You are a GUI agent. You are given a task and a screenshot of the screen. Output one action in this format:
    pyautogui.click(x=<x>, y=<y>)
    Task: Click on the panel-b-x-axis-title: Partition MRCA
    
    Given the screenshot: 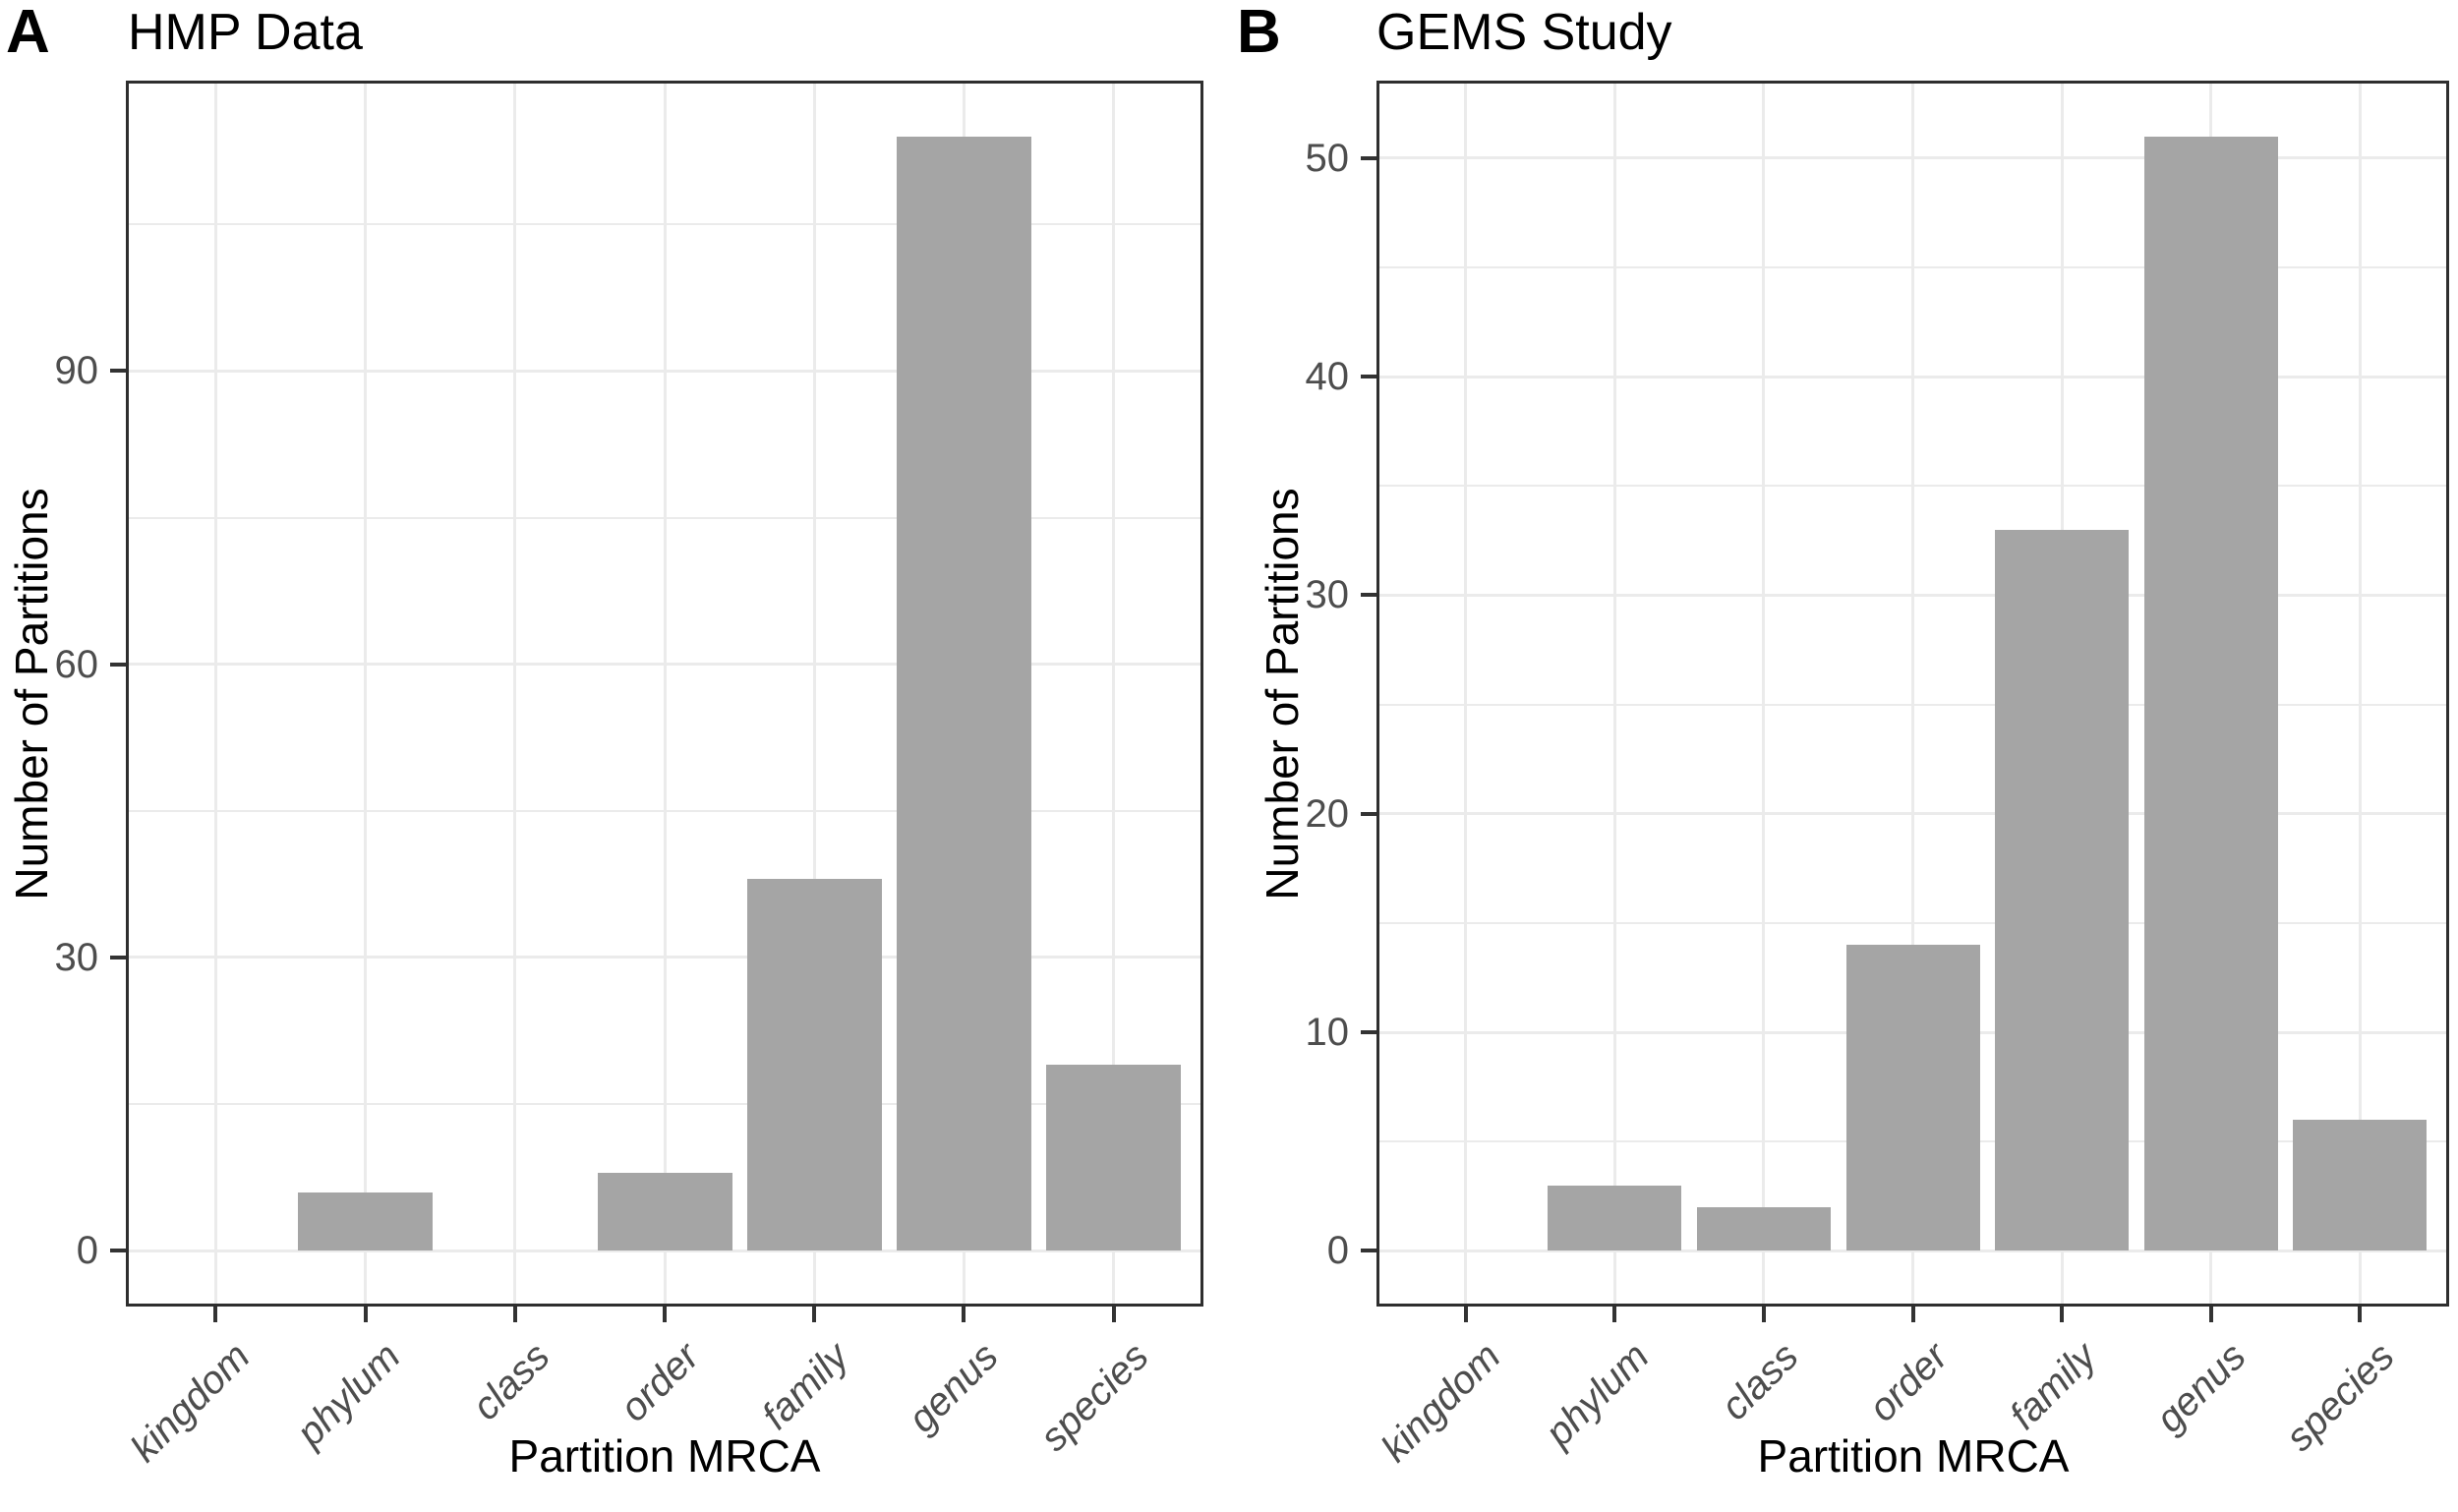 What is the action you would take?
    pyautogui.click(x=1913, y=1456)
    